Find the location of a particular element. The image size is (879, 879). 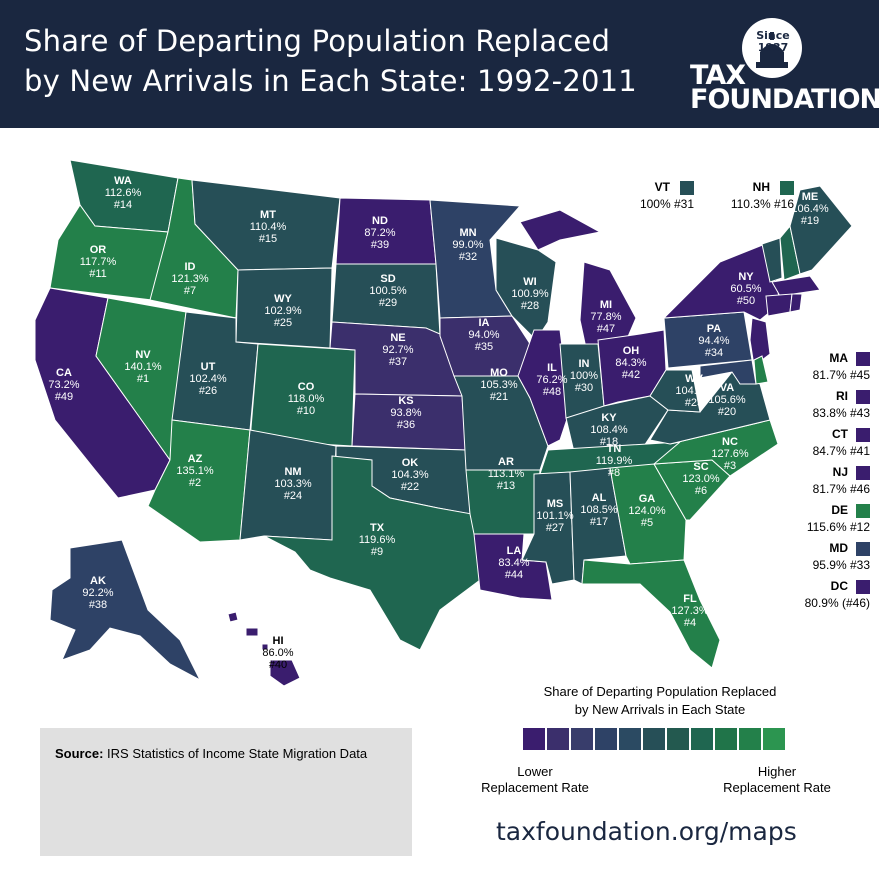

state-ct is located at coordinates (779, 305).